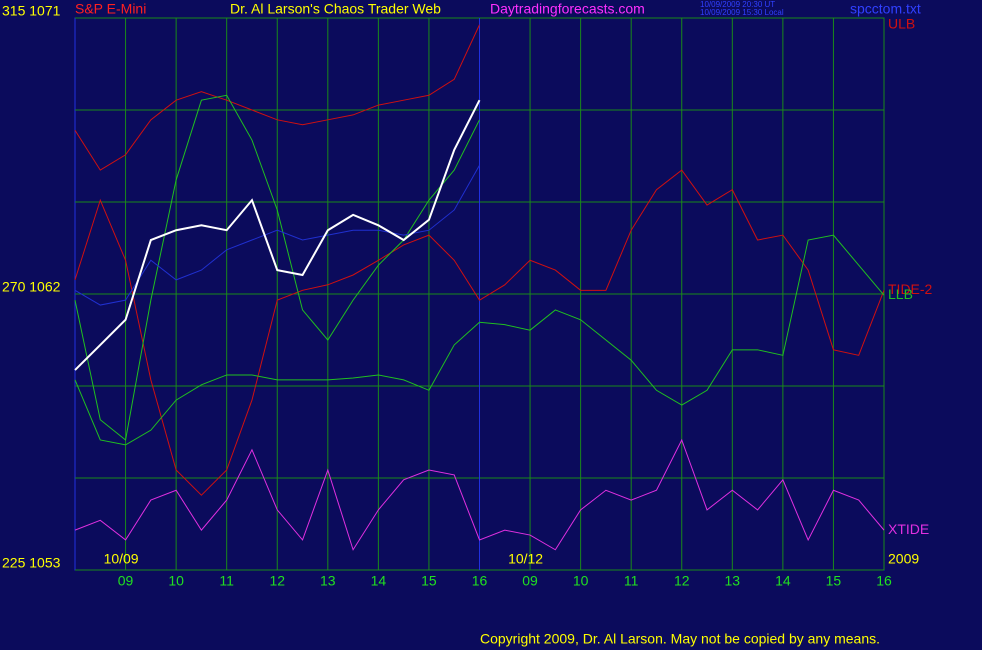 The image size is (982, 650). I want to click on y-tick-label: 315 1071, so click(31, 11).